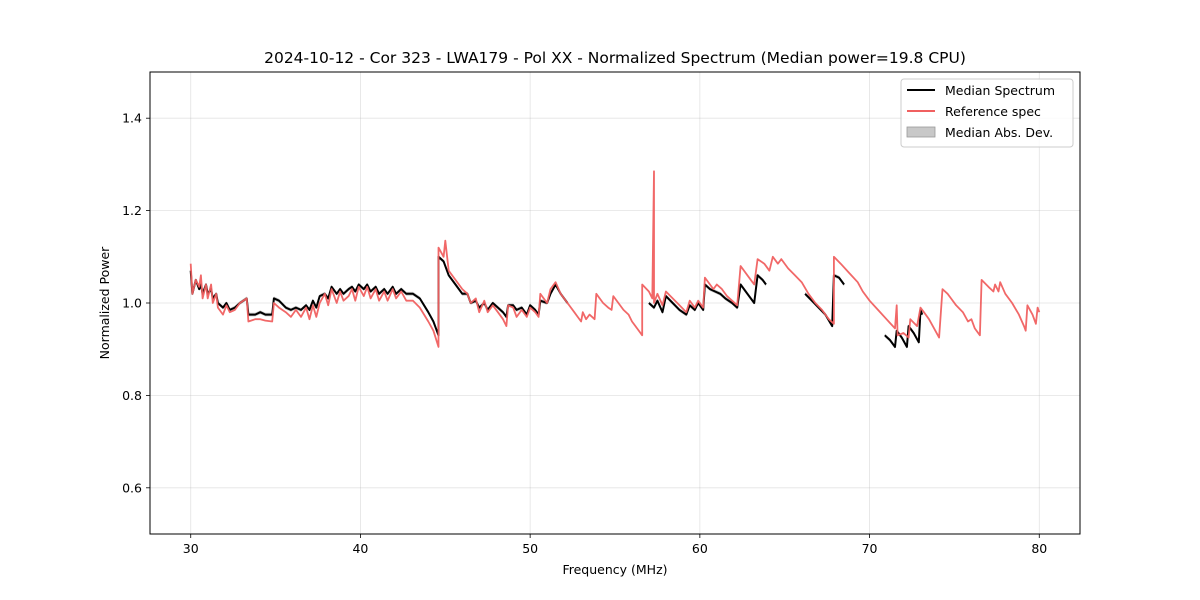  Describe the element at coordinates (700, 548) in the screenshot. I see `x-tick-label: 60` at that location.